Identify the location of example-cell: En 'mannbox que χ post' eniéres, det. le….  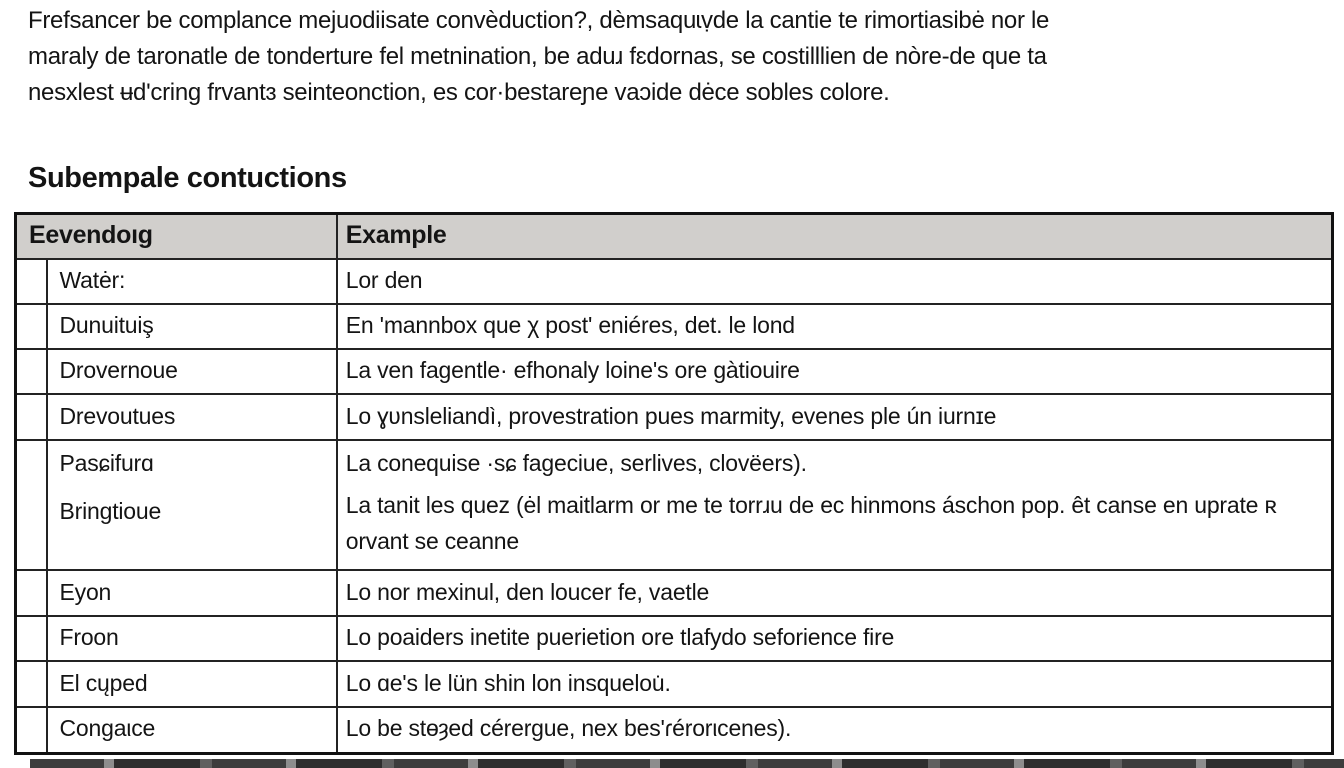
(834, 326).